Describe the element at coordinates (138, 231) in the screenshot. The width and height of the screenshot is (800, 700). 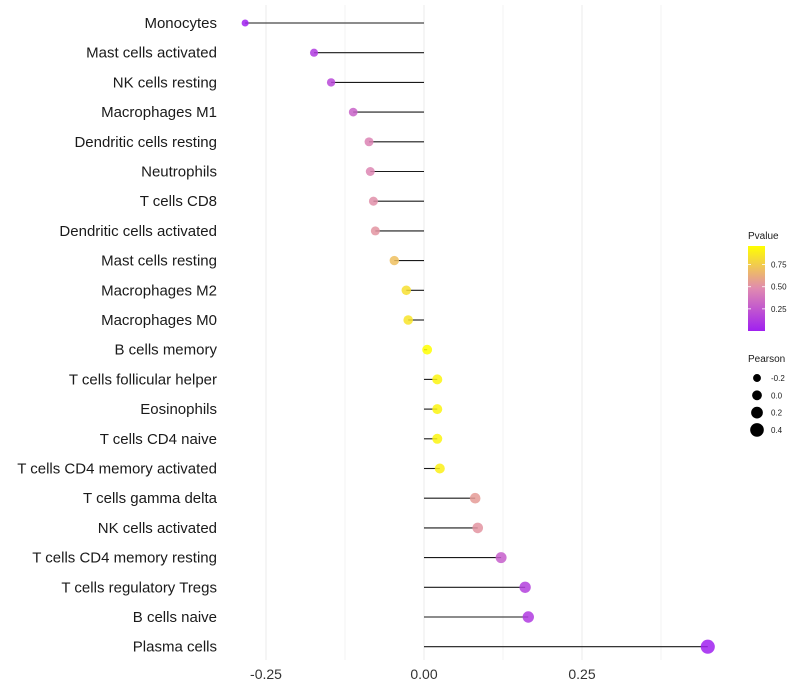
I see `y-axis-label: Dendritic cells activated` at that location.